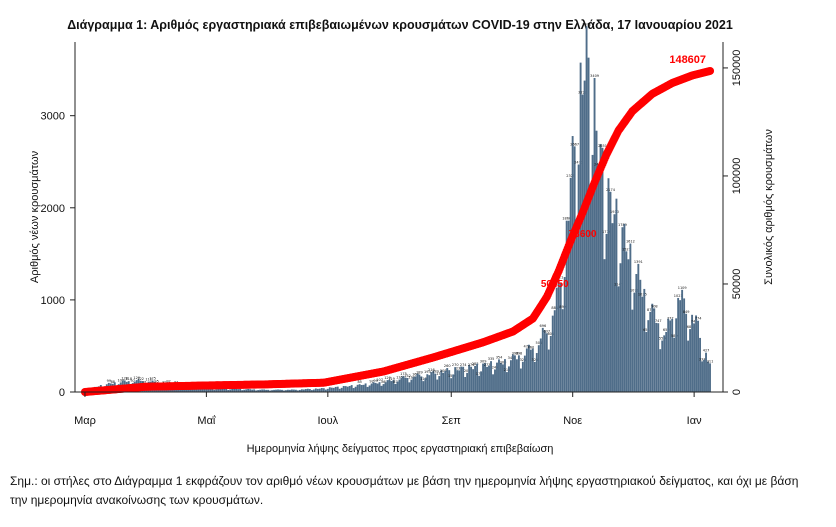 The width and height of the screenshot is (836, 527). Describe the element at coordinates (769, 207) in the screenshot. I see `y-axis-title-right: Συνολικός αριθμός κρουσμάτων` at that location.